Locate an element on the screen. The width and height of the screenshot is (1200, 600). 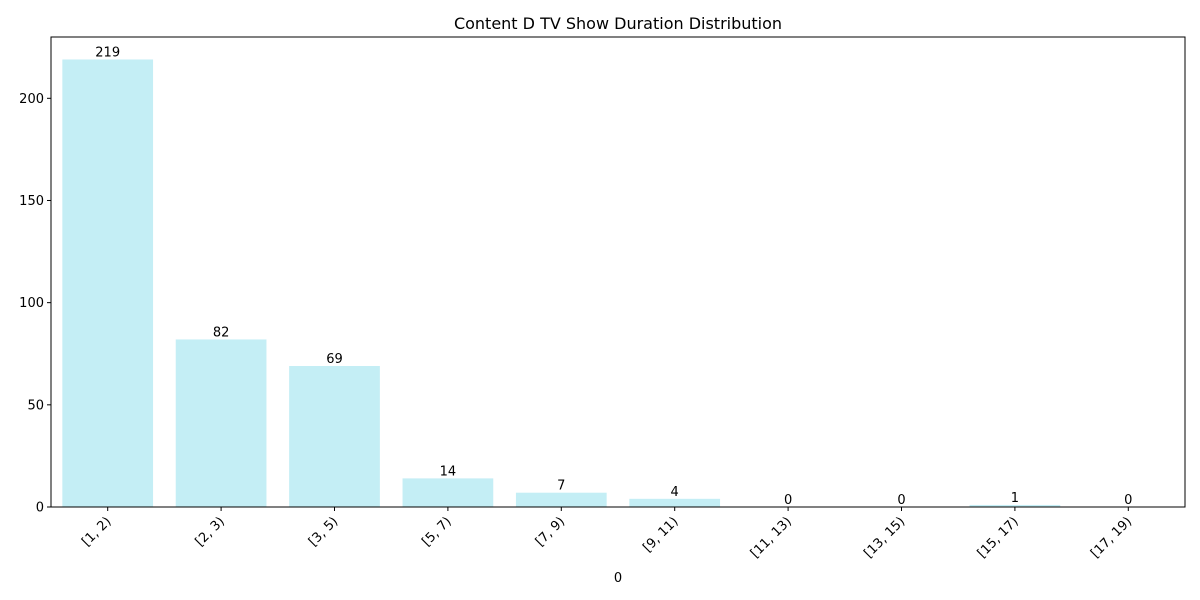
bar-value-label: 82 is located at coordinates (221, 332).